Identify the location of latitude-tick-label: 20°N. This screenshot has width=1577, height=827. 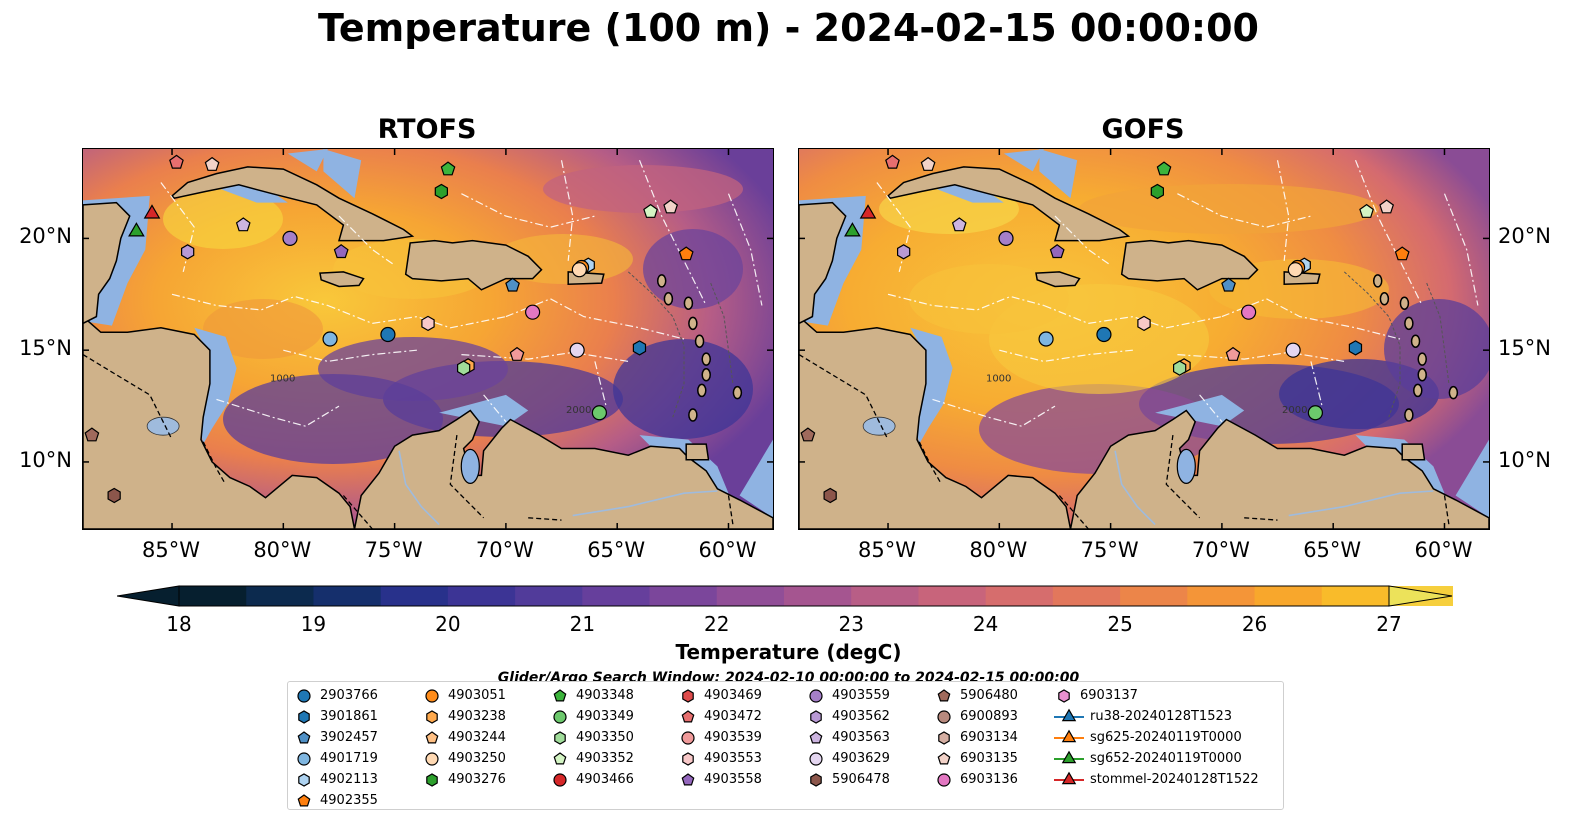
(1524, 236).